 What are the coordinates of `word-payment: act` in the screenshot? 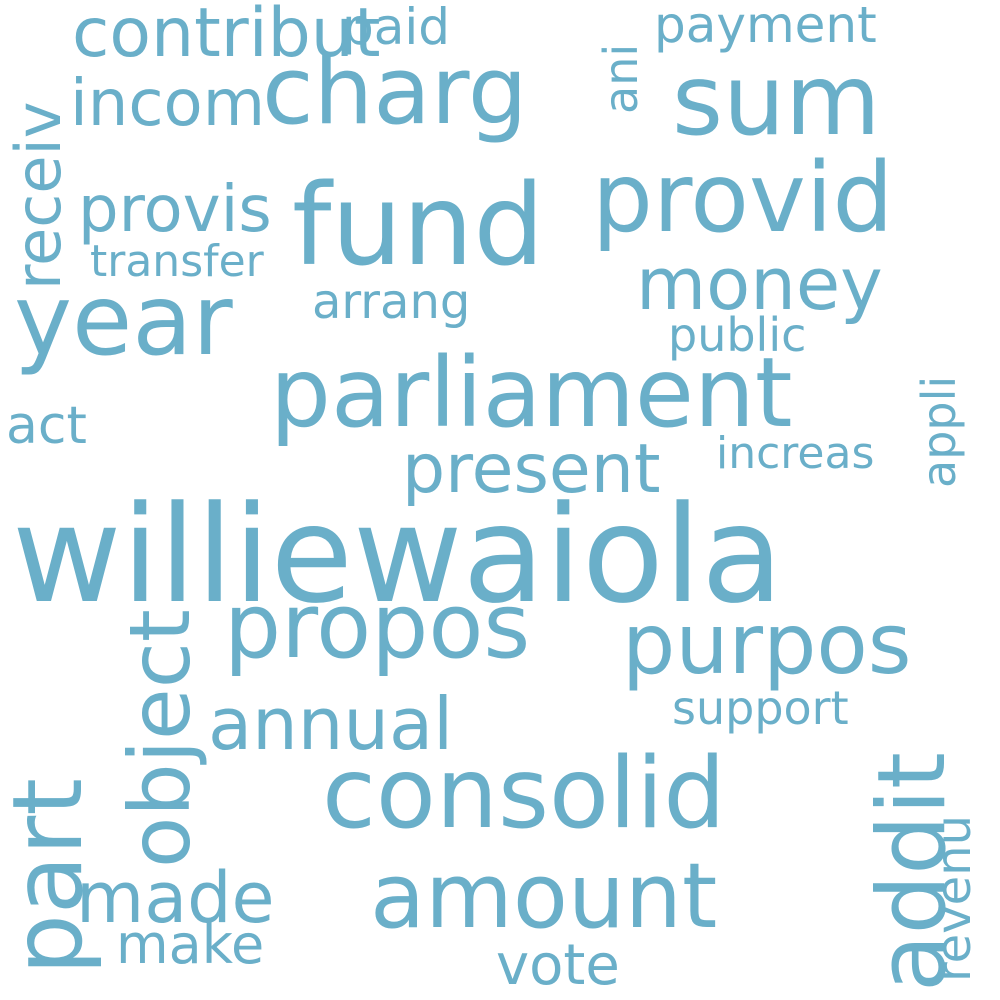 It's located at (46, 426).